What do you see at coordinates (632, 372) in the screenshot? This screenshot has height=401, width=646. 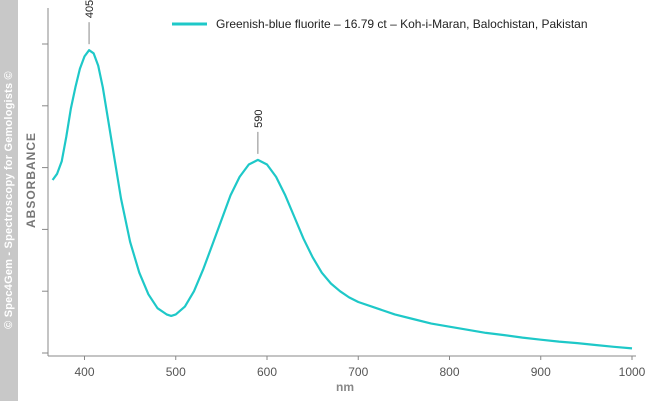 I see `x-tick-label: 1000` at bounding box center [632, 372].